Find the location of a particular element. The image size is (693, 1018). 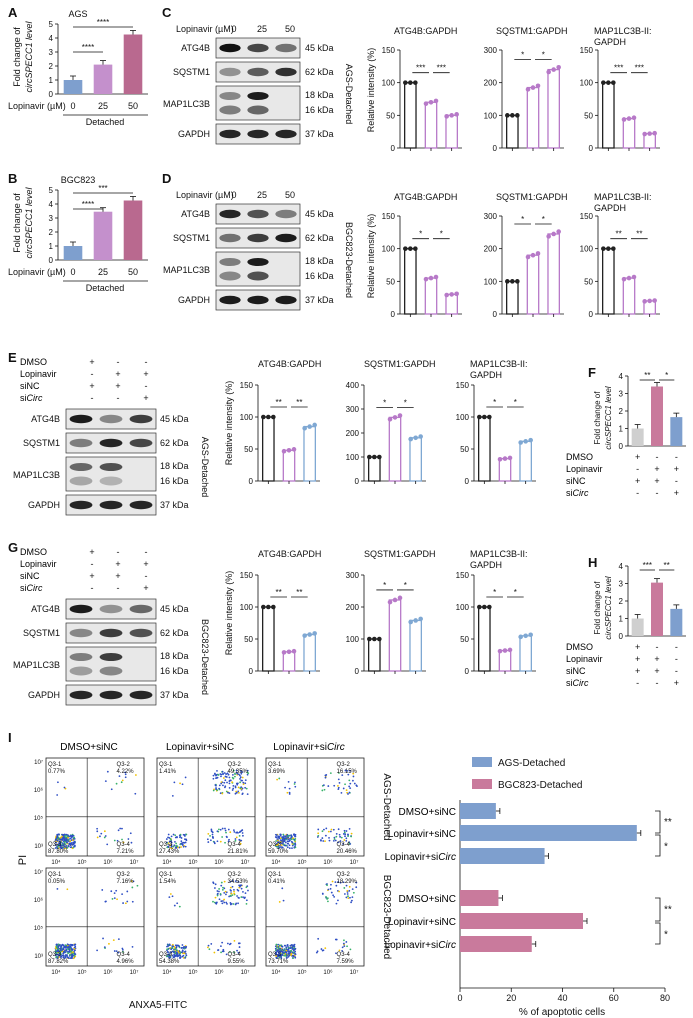

y-tick-label: 300 is located at coordinates (491, 216).